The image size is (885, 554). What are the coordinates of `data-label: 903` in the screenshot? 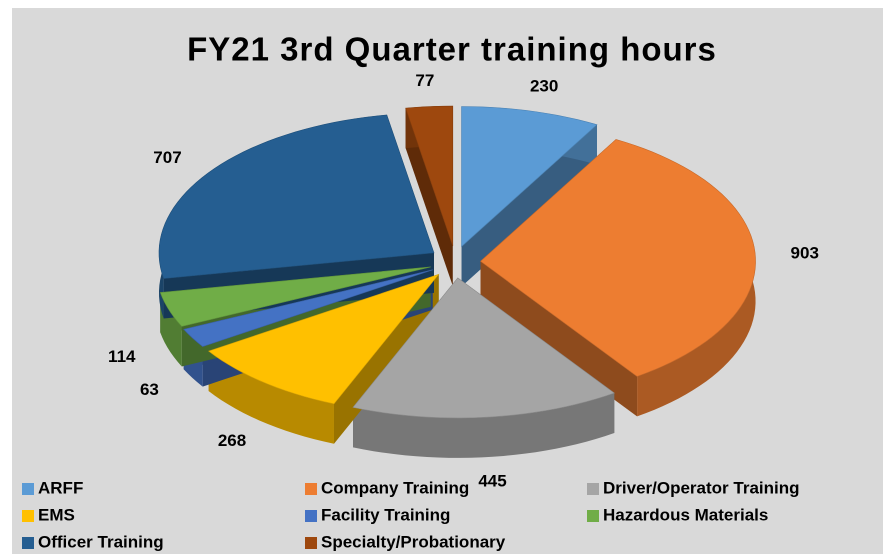 It's located at (805, 252).